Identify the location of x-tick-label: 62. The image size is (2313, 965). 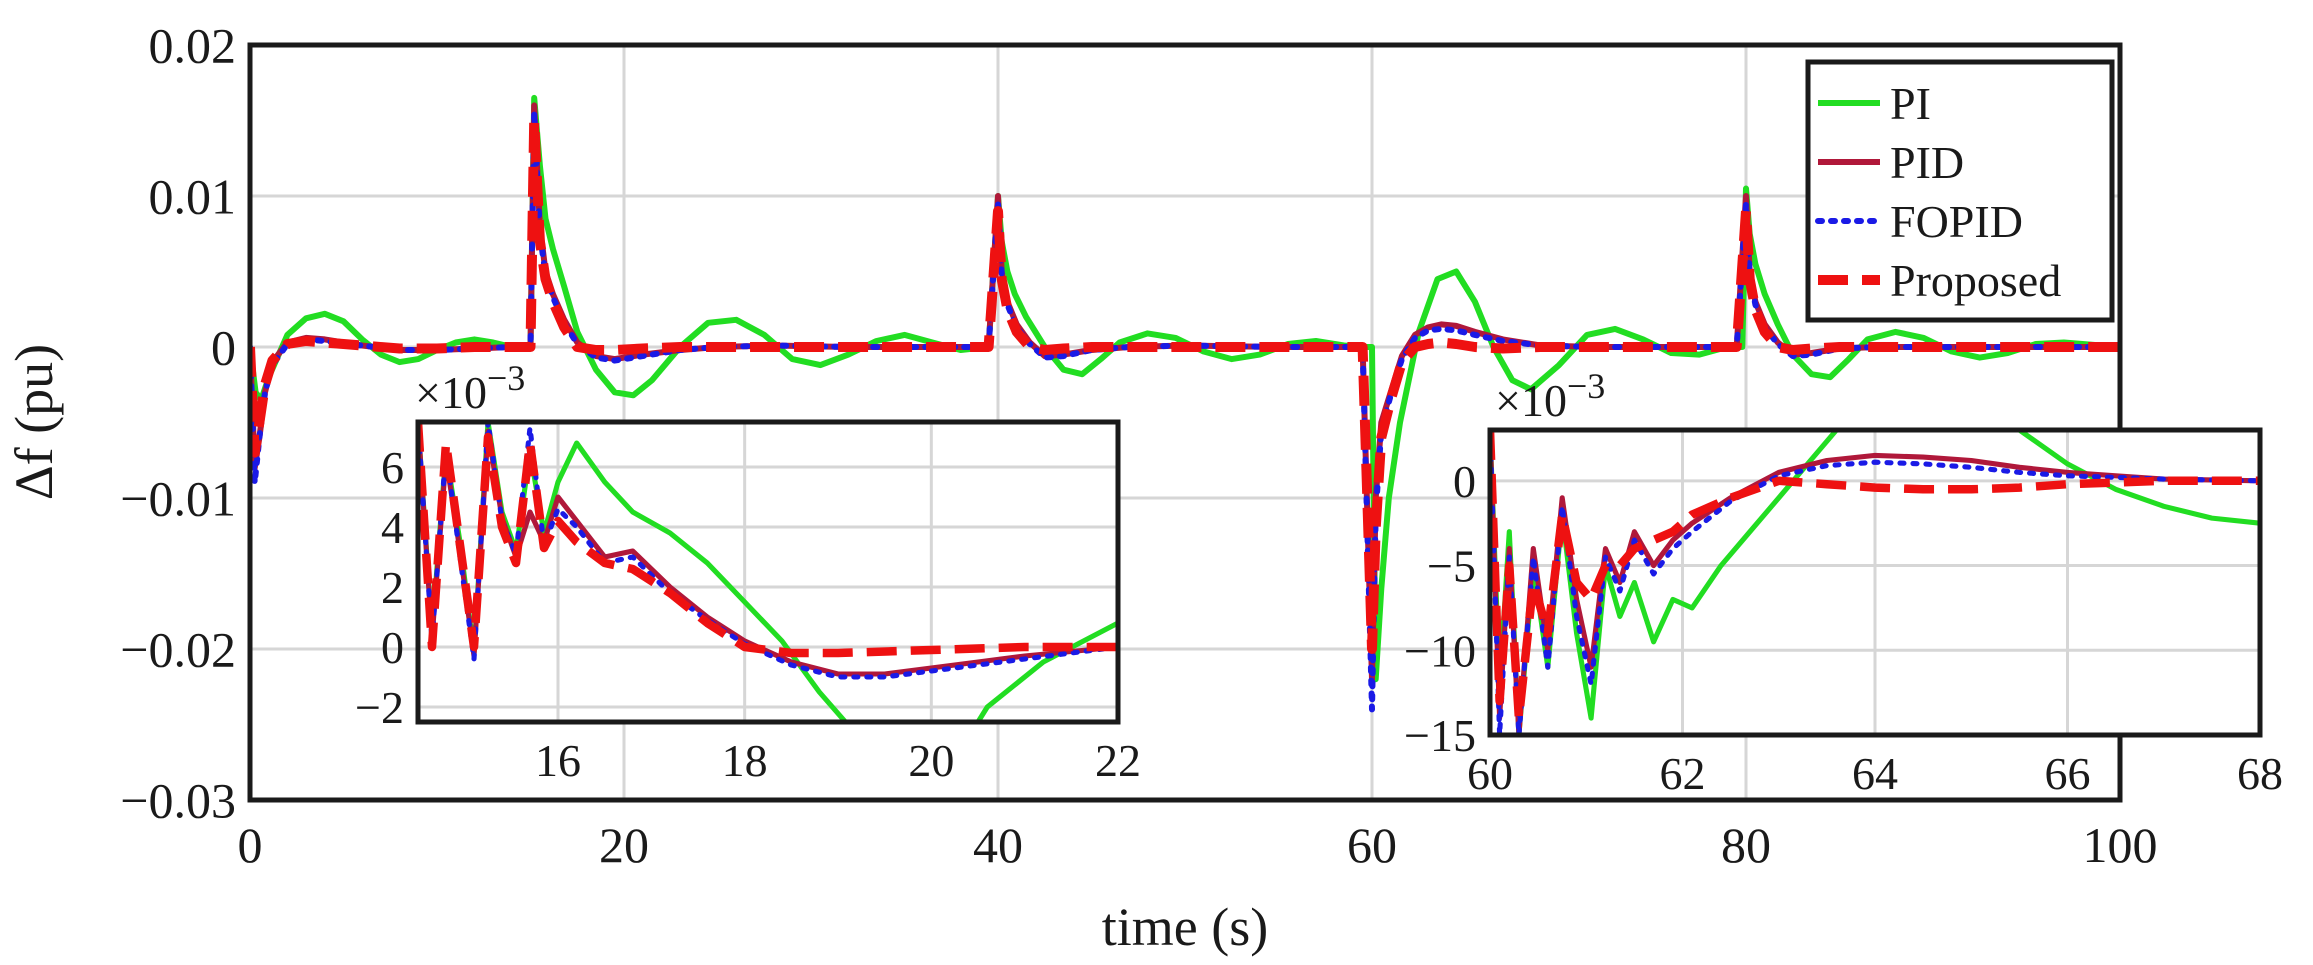
(1683, 773).